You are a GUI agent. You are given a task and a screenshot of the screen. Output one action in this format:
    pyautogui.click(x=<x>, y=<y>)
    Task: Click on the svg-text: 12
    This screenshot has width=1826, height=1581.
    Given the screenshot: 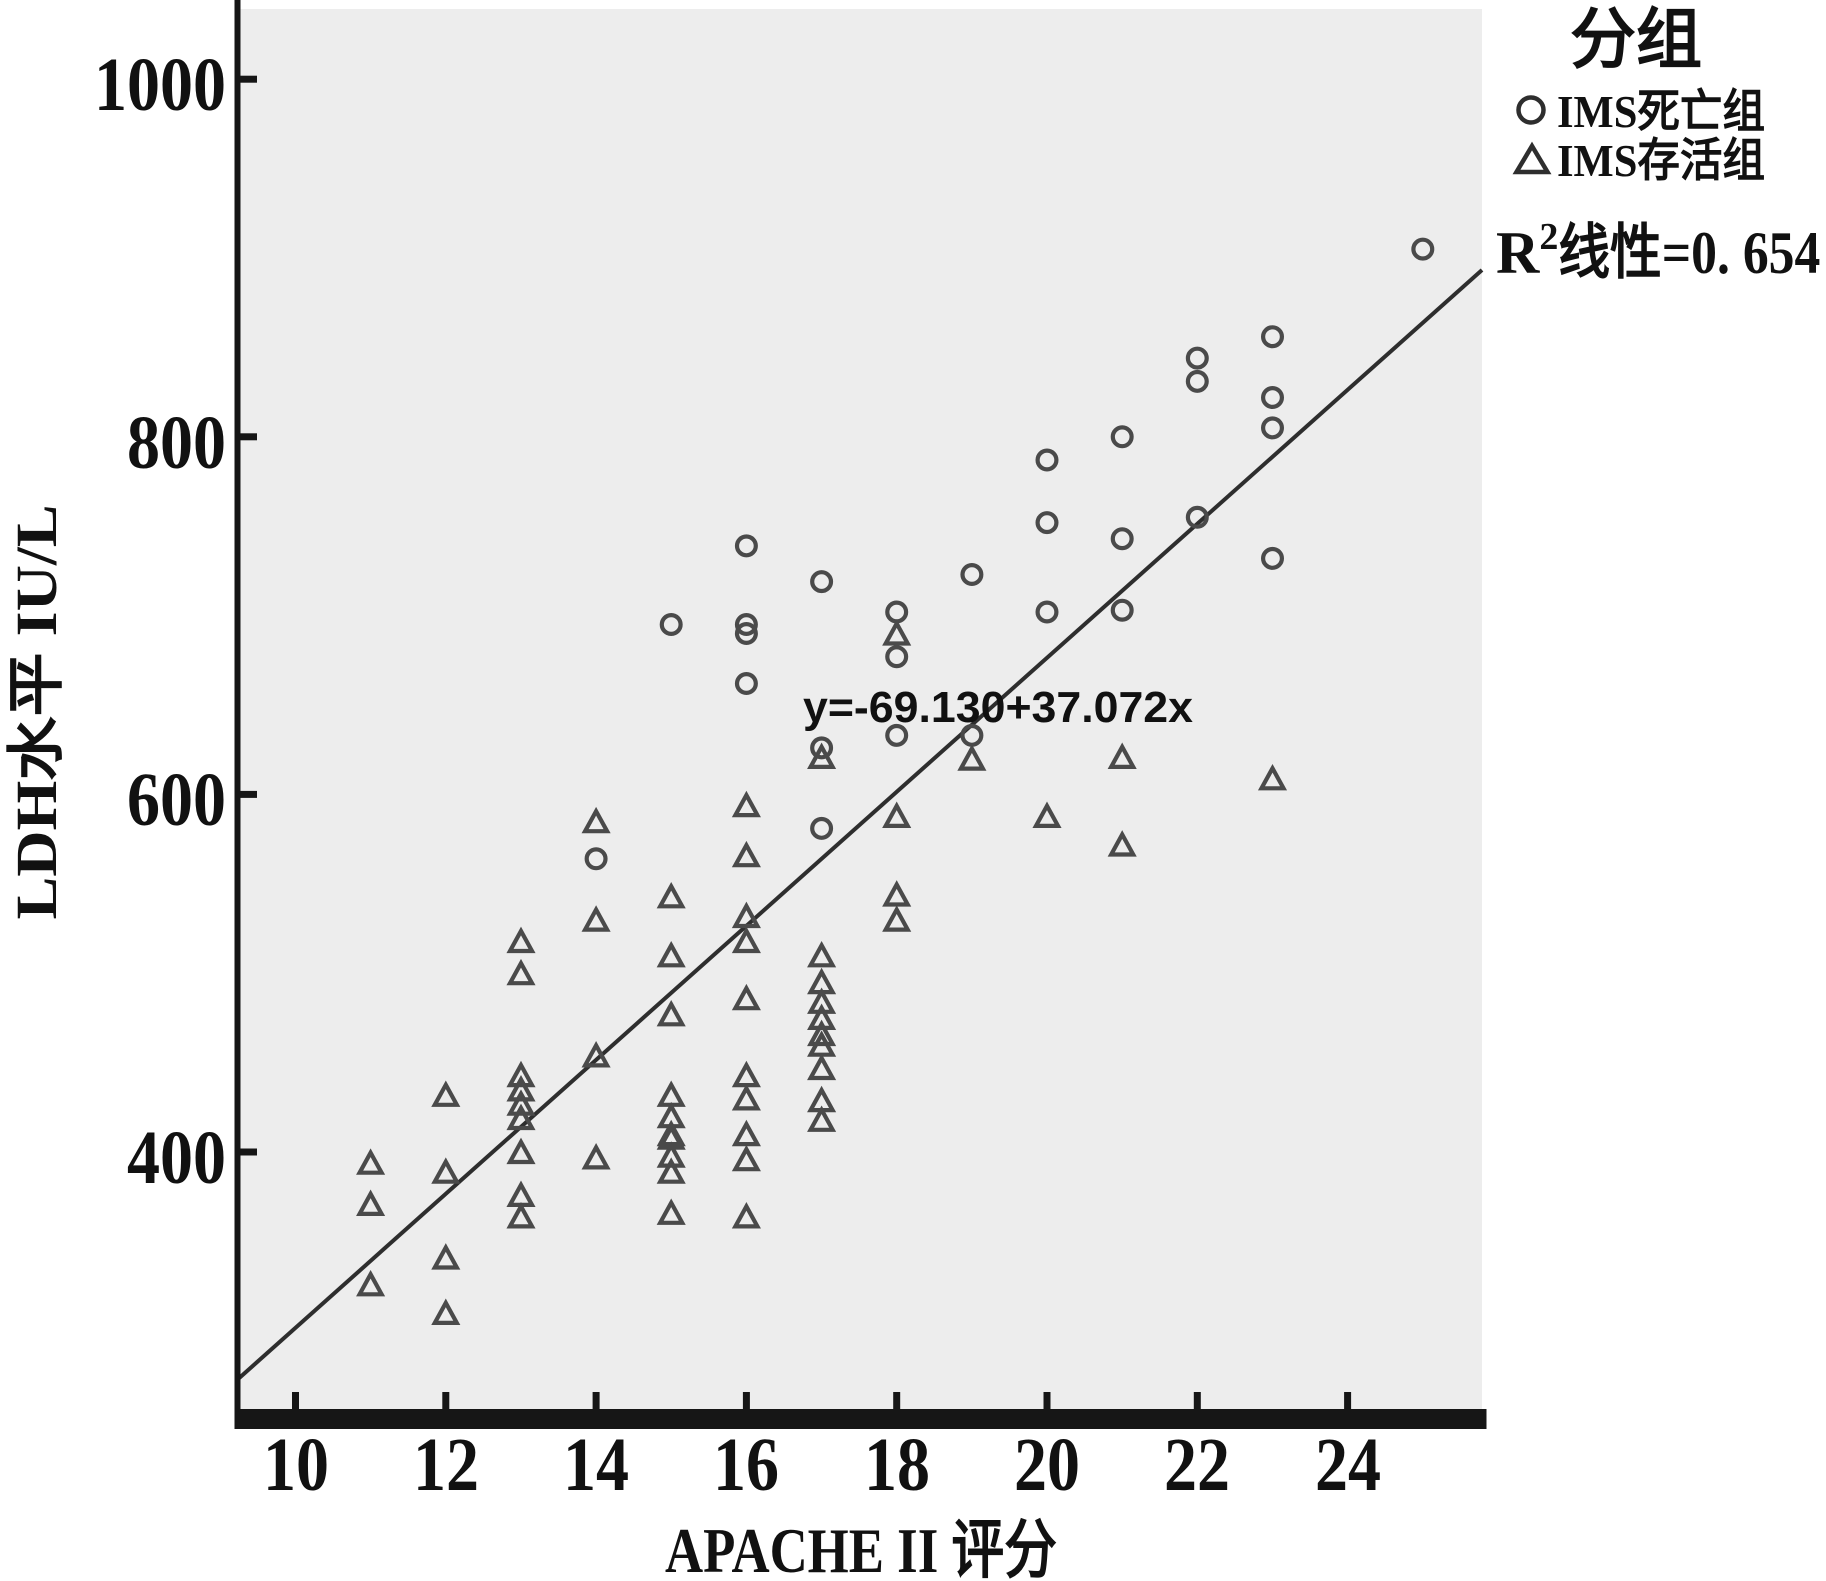 What is the action you would take?
    pyautogui.click(x=446, y=1465)
    